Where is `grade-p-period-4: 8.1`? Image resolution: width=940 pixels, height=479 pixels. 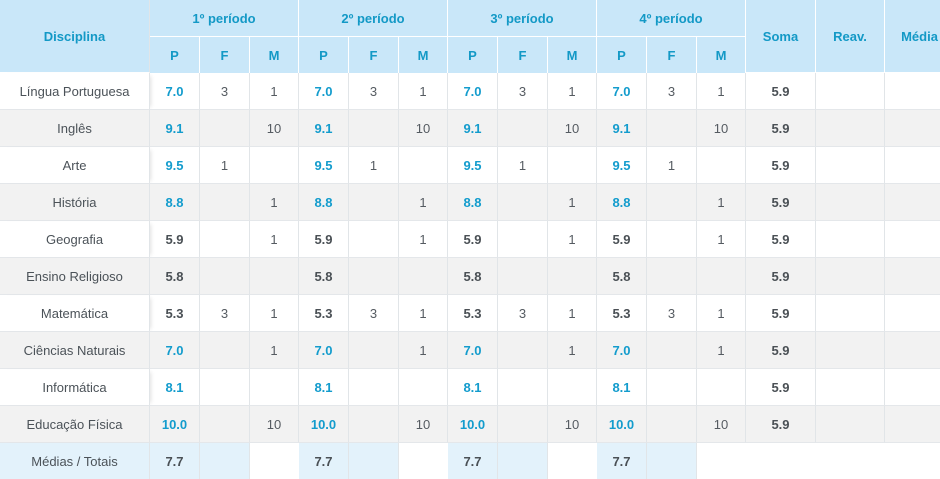
grade-p-period-4: 8.1 is located at coordinates (622, 387).